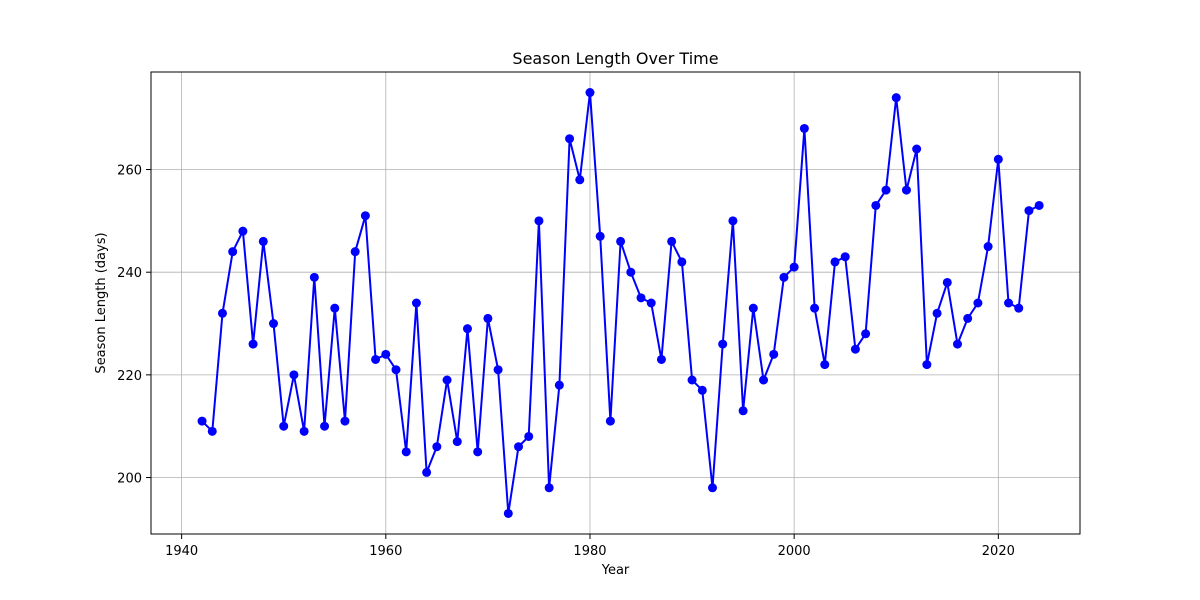 This screenshot has height=600, width=1200. What do you see at coordinates (129, 376) in the screenshot?
I see `y-tick-label: 220` at bounding box center [129, 376].